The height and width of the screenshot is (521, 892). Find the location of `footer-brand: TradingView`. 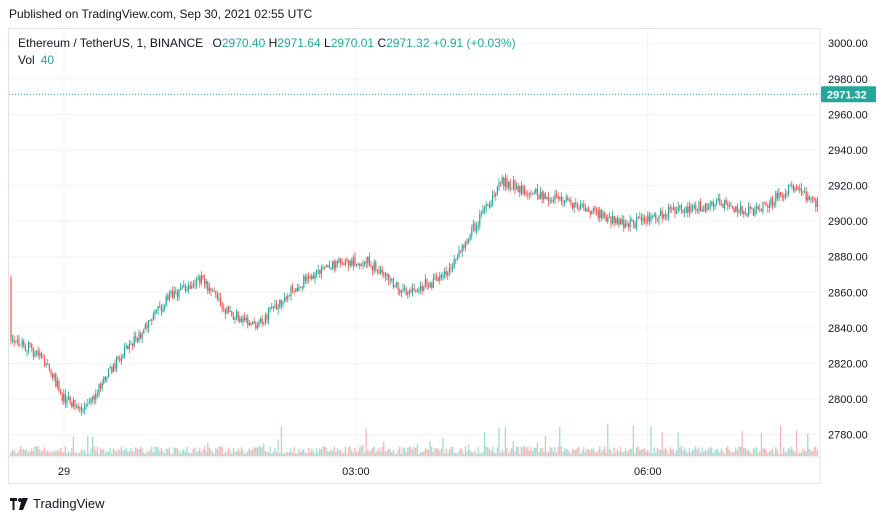

footer-brand: TradingView is located at coordinates (57, 503).